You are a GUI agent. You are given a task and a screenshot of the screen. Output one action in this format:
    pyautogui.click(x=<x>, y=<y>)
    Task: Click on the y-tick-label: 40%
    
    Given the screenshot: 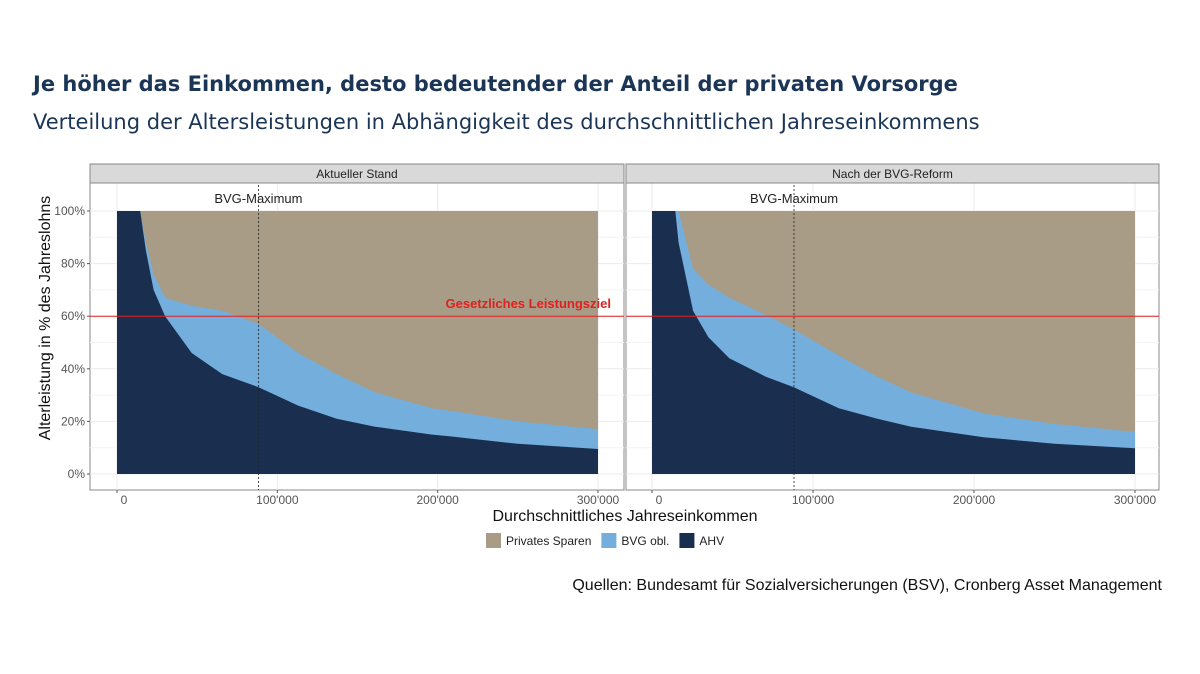 What is the action you would take?
    pyautogui.click(x=73, y=369)
    